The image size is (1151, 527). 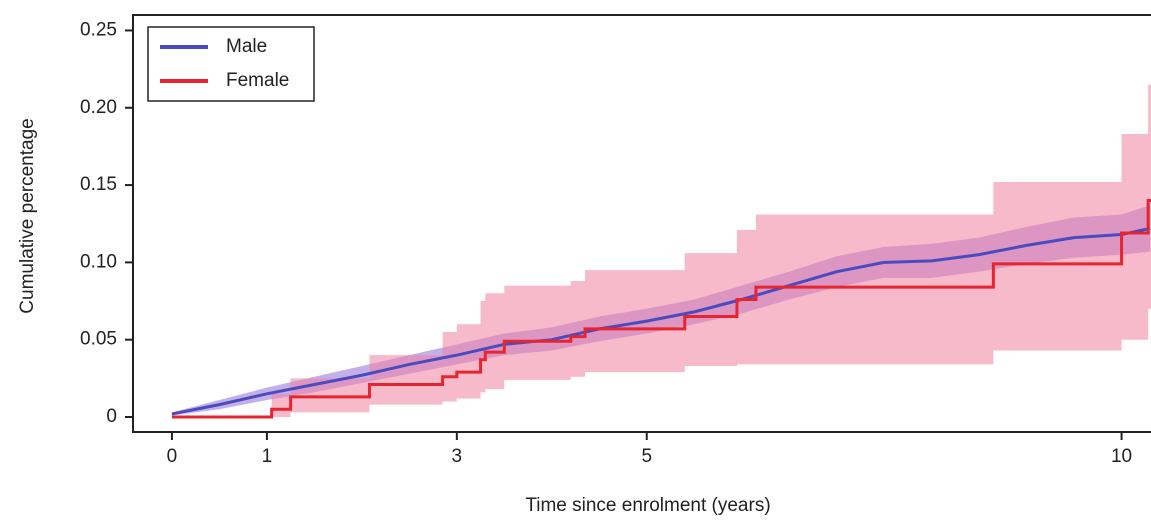 What do you see at coordinates (267, 456) in the screenshot?
I see `x-tick-label: 1` at bounding box center [267, 456].